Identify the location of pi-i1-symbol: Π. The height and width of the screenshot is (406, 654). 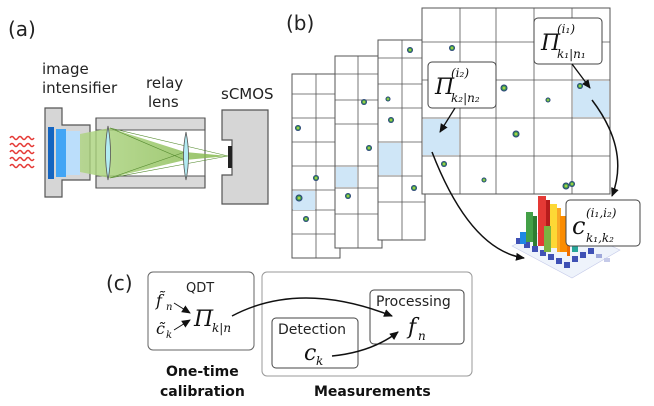
(550, 43).